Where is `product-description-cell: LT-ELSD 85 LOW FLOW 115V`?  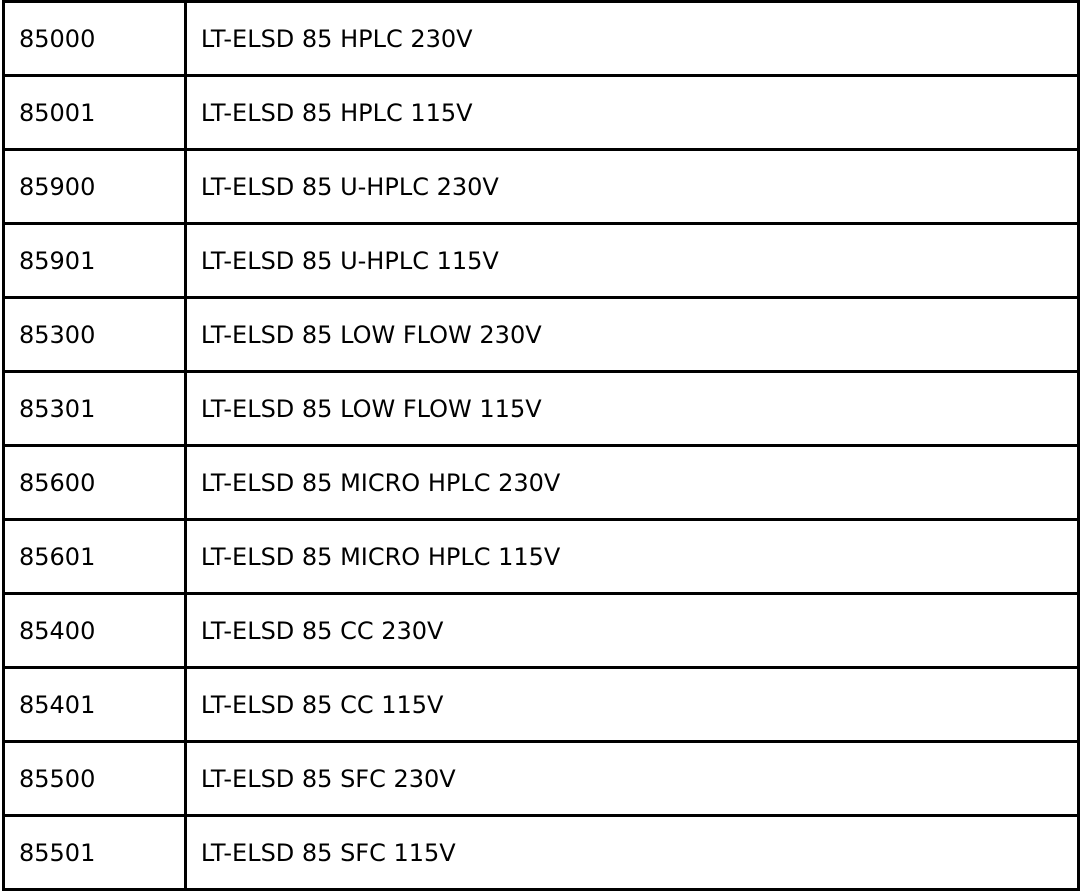 product-description-cell: LT-ELSD 85 LOW FLOW 115V is located at coordinates (631, 408).